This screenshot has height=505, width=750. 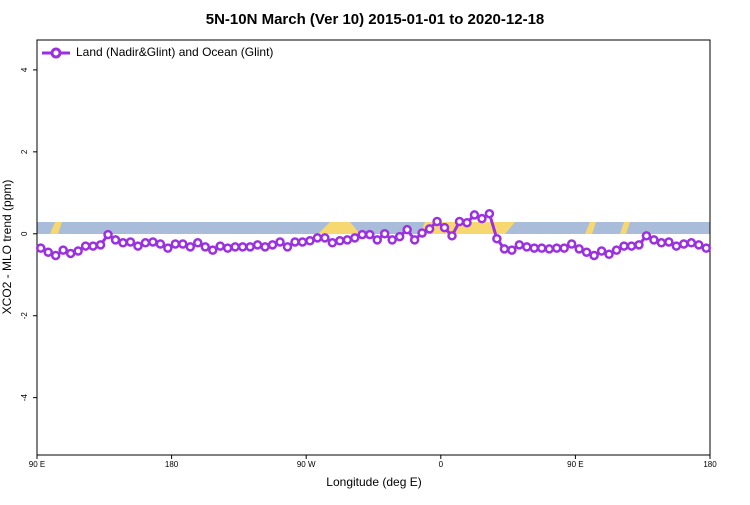 What do you see at coordinates (7, 247) in the screenshot?
I see `y-axis-label: XCO2 - MLO trend (ppm)` at bounding box center [7, 247].